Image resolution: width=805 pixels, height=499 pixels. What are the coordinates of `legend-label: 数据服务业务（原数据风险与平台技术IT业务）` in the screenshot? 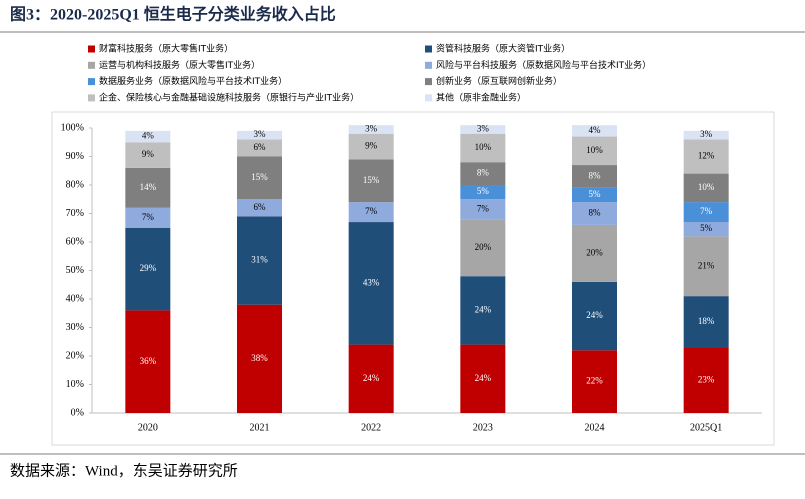 It's located at (193, 81).